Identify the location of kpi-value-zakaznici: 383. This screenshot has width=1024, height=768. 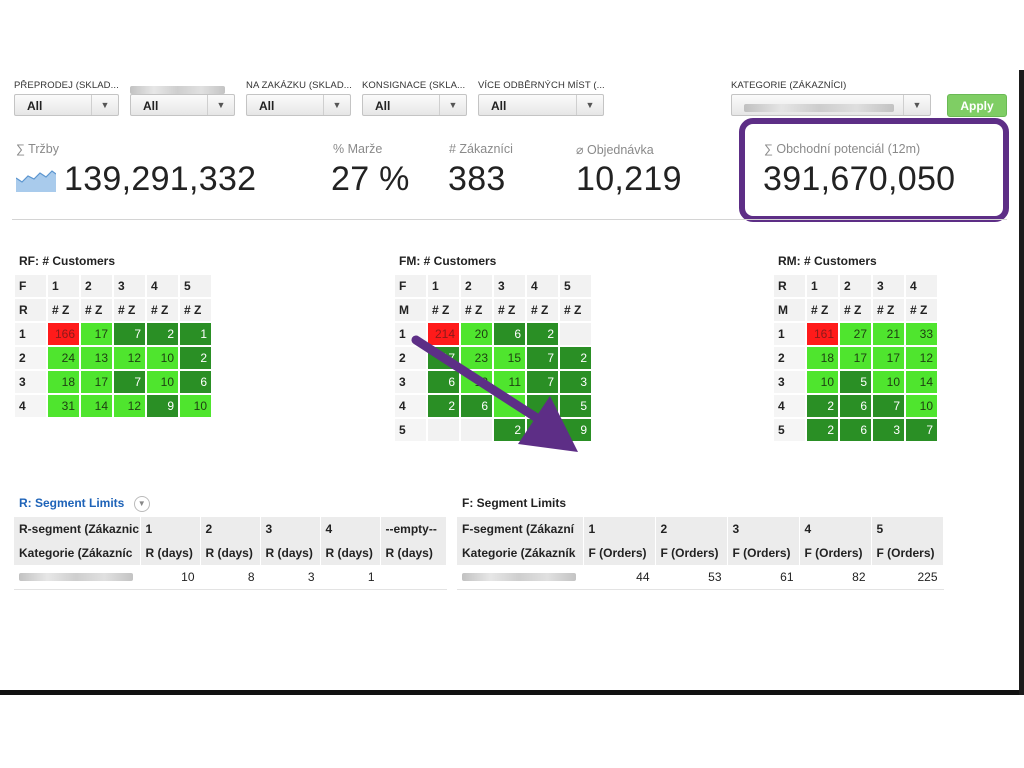
(477, 179).